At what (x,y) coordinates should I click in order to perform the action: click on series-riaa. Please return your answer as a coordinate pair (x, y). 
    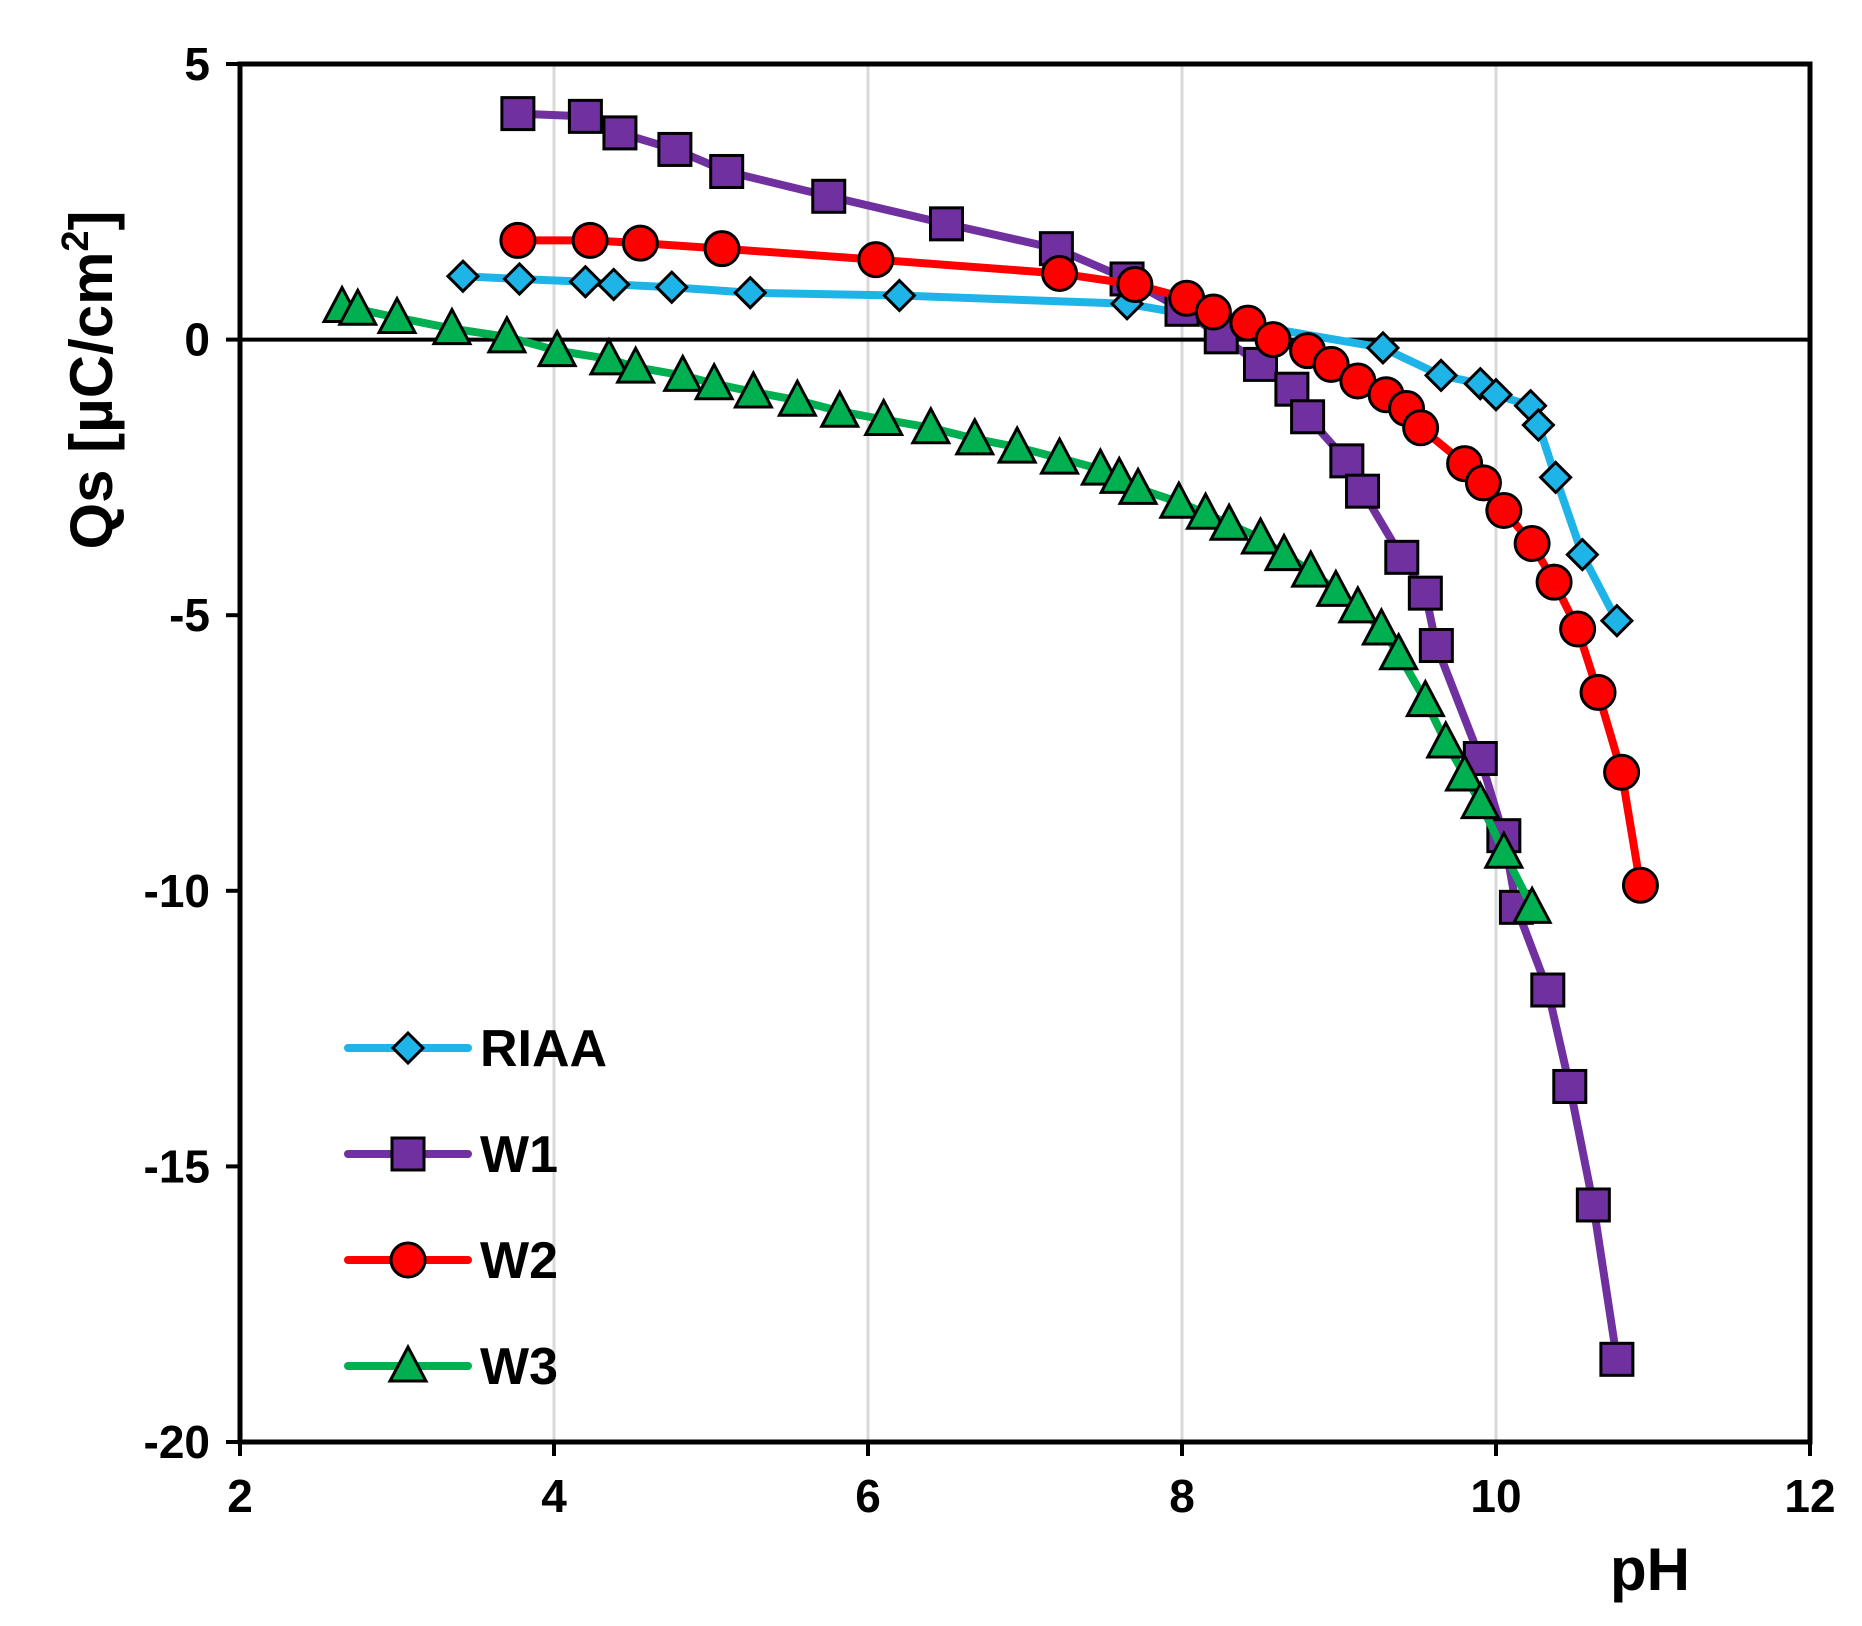
    Looking at the image, I should click on (1040, 448).